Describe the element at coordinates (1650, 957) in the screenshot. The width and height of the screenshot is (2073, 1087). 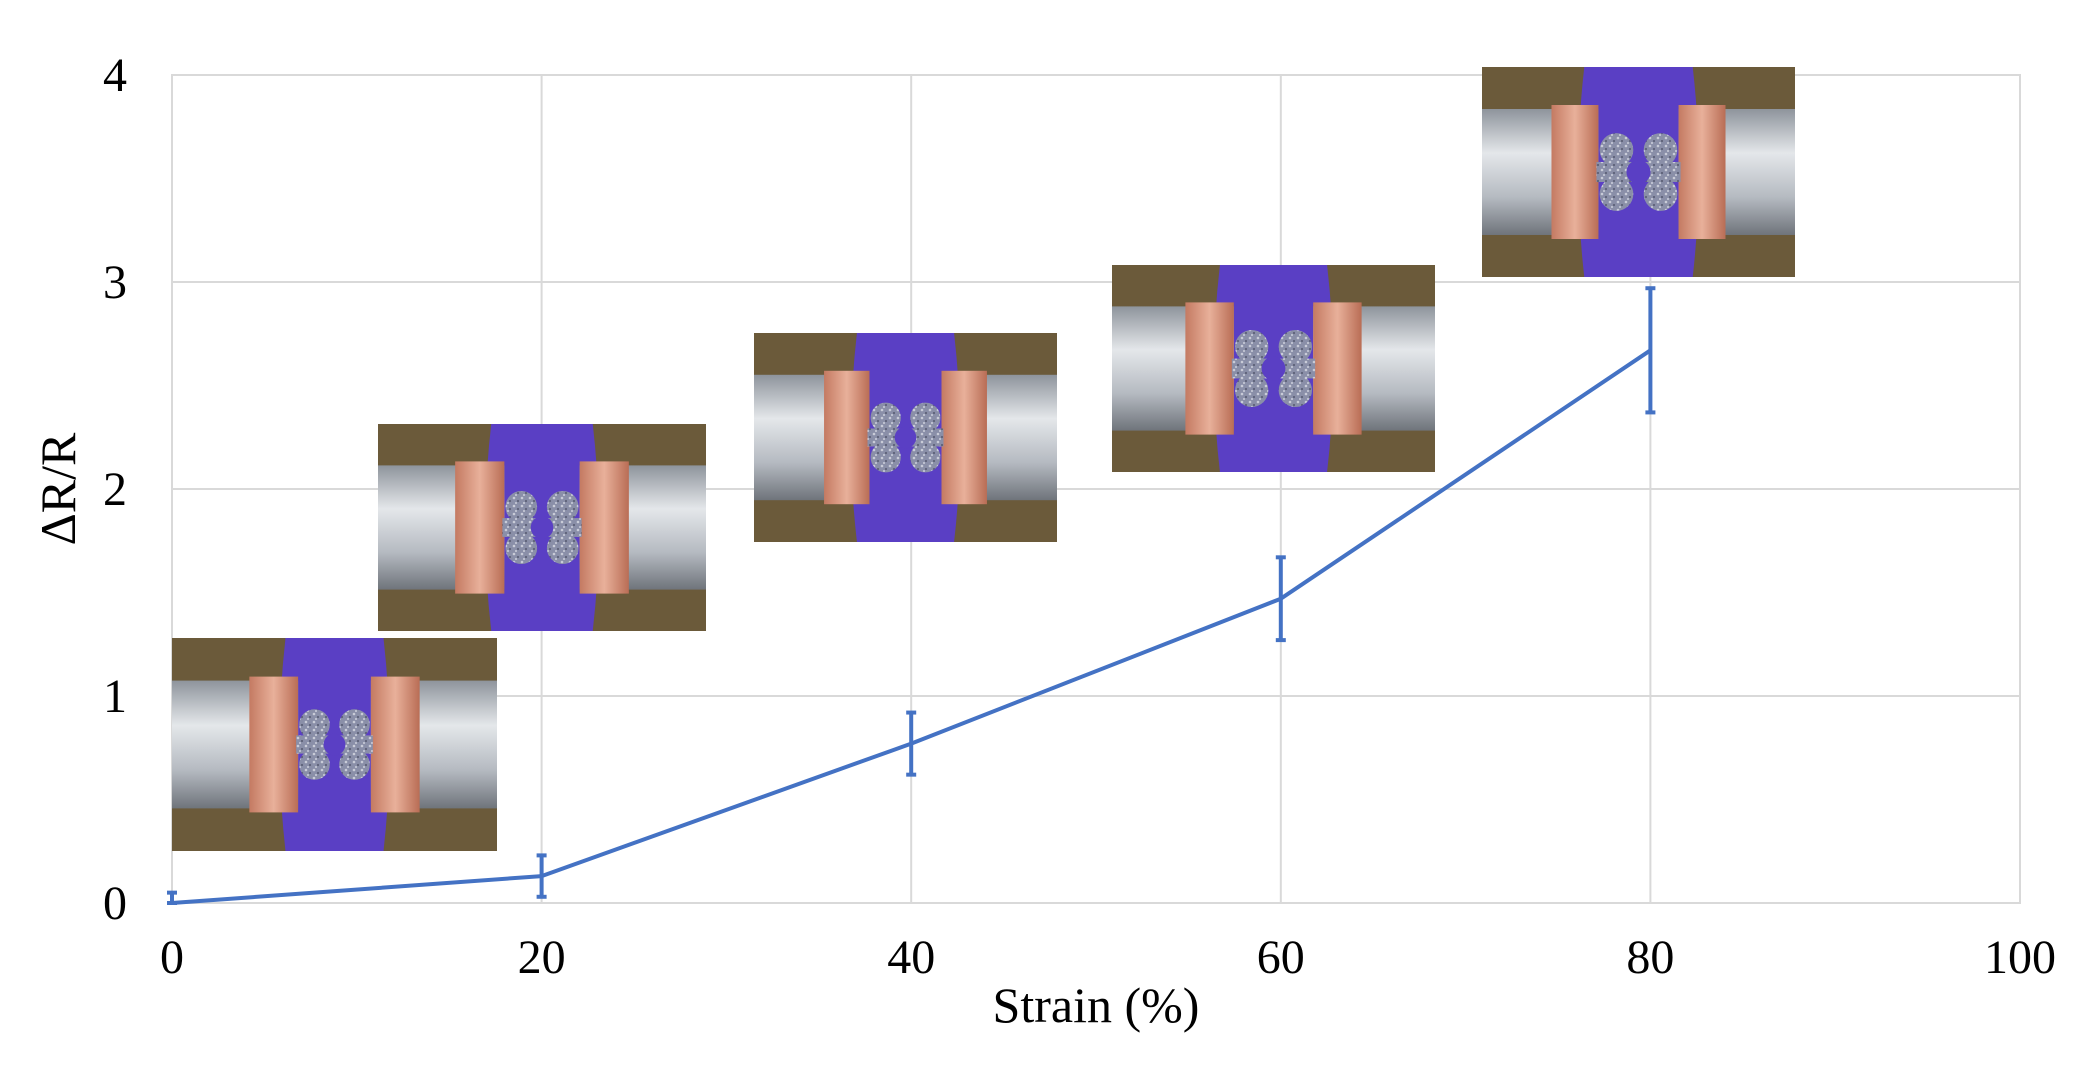
I see `x-tick-label: 80` at that location.